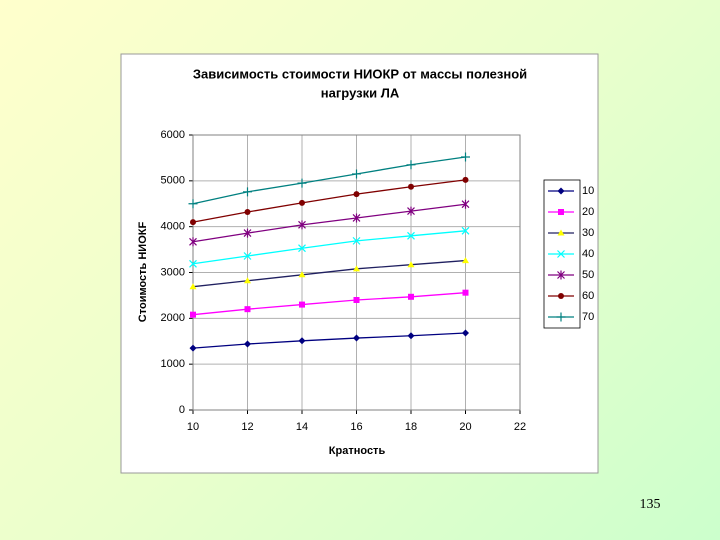 The height and width of the screenshot is (540, 720). Describe the element at coordinates (356, 427) in the screenshot. I see `x-tick-label: 16` at that location.